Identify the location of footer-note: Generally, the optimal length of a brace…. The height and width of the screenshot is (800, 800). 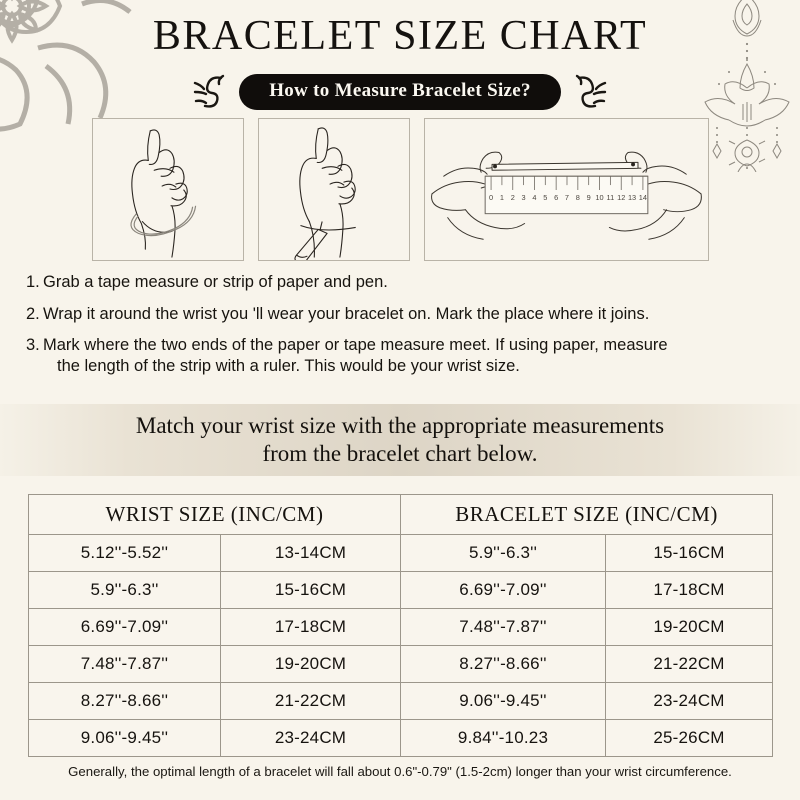
(400, 771).